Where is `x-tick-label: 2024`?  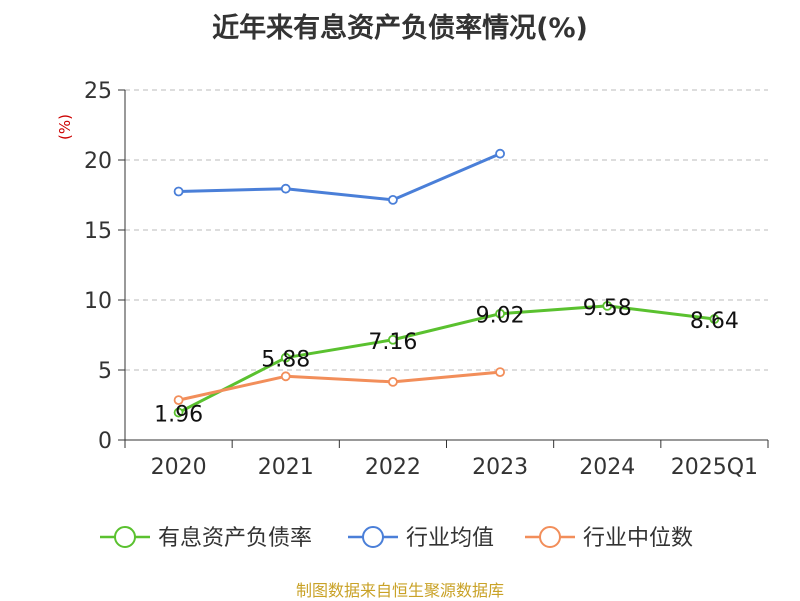
x-tick-label: 2024 is located at coordinates (607, 467).